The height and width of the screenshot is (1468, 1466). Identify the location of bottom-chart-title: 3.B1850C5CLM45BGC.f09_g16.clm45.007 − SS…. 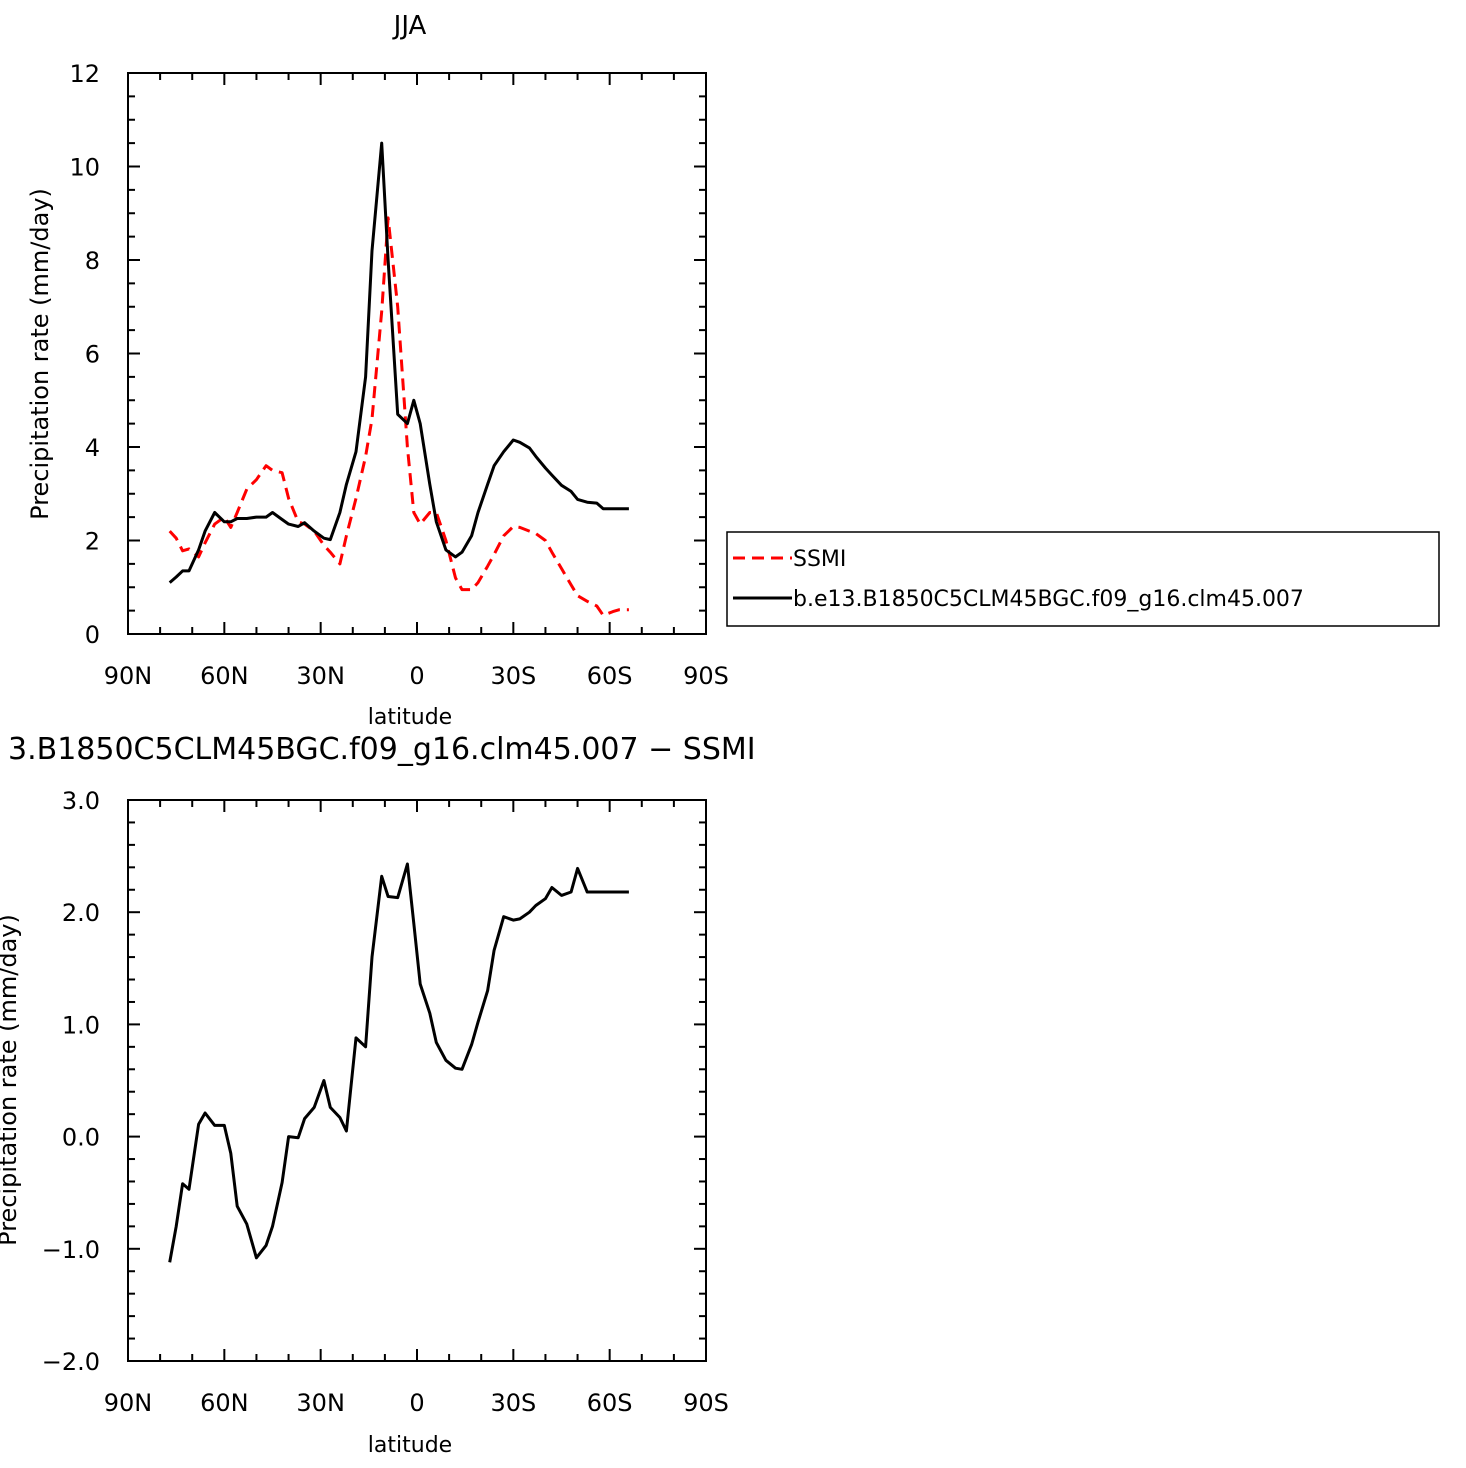
(382, 749).